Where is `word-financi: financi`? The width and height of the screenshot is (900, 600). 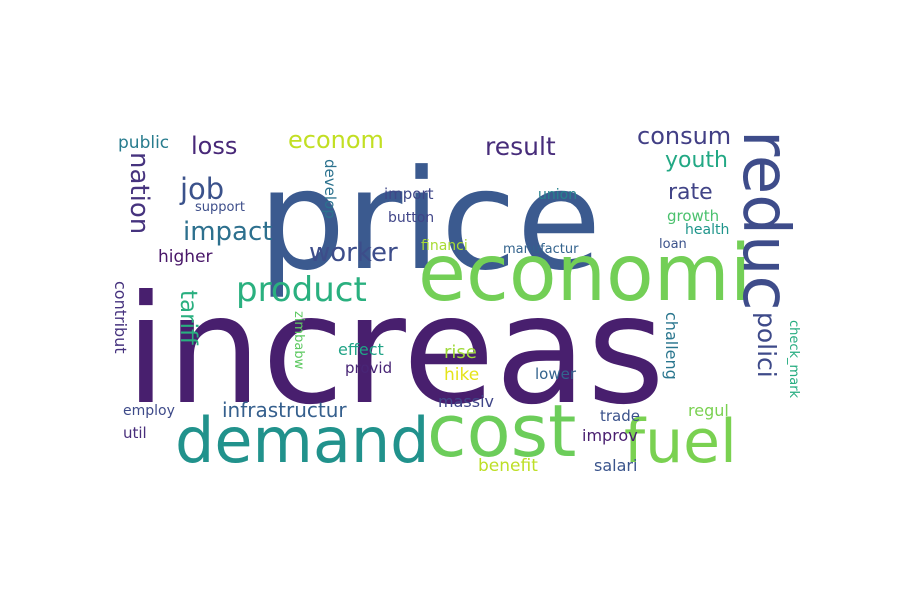
word-financi: financi is located at coordinates (444, 246).